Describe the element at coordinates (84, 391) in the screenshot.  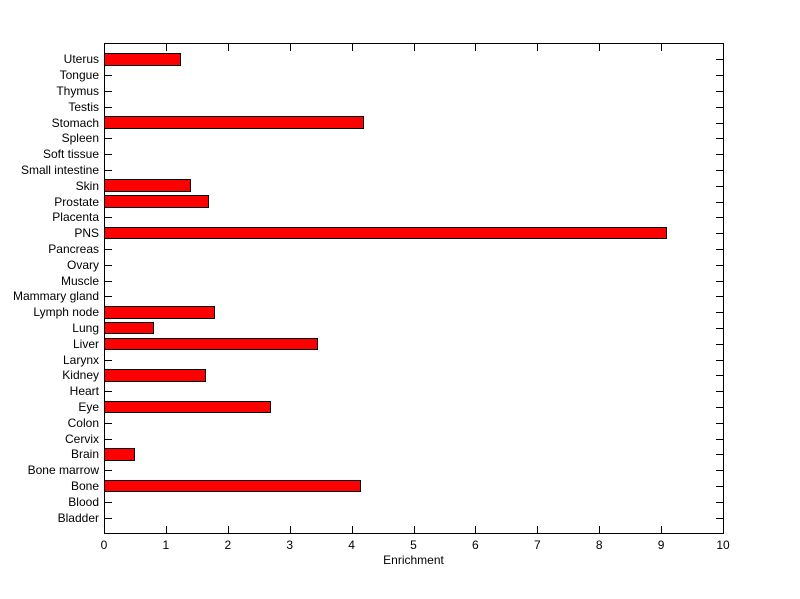
I see `y-tick-label-heart: Heart` at that location.